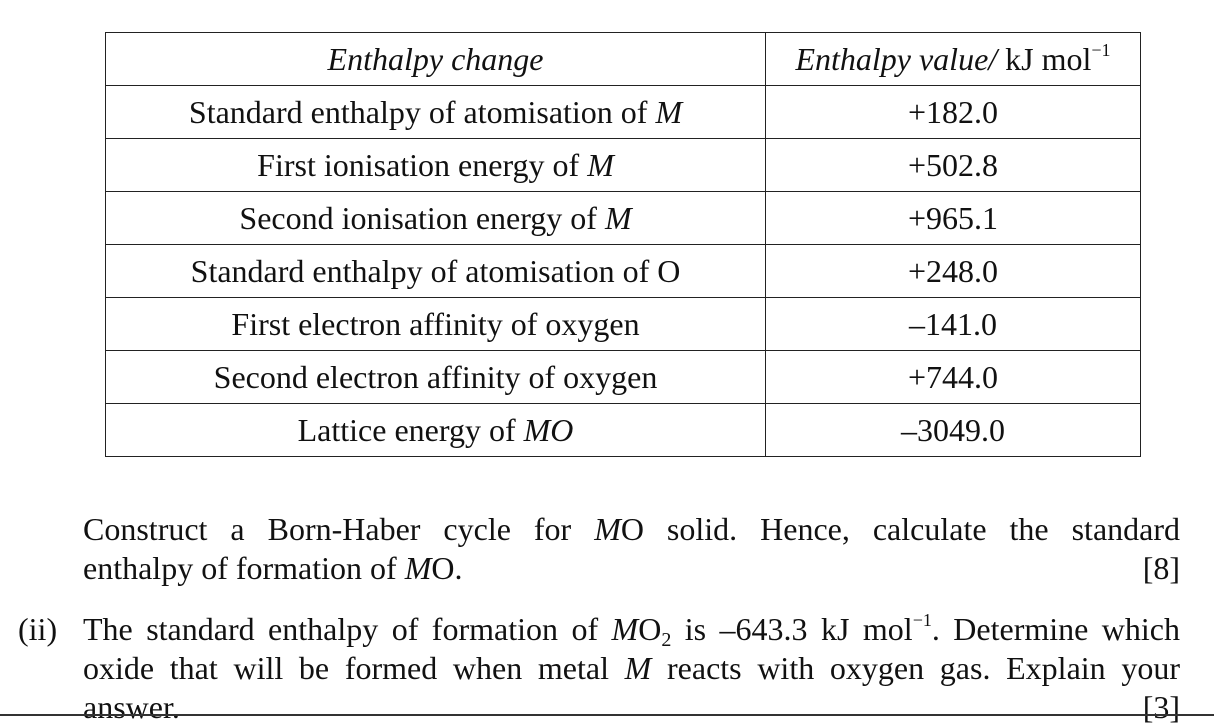 The width and height of the screenshot is (1214, 727). Describe the element at coordinates (607, 529) in the screenshot. I see `question-i-line1-symbol: M` at that location.